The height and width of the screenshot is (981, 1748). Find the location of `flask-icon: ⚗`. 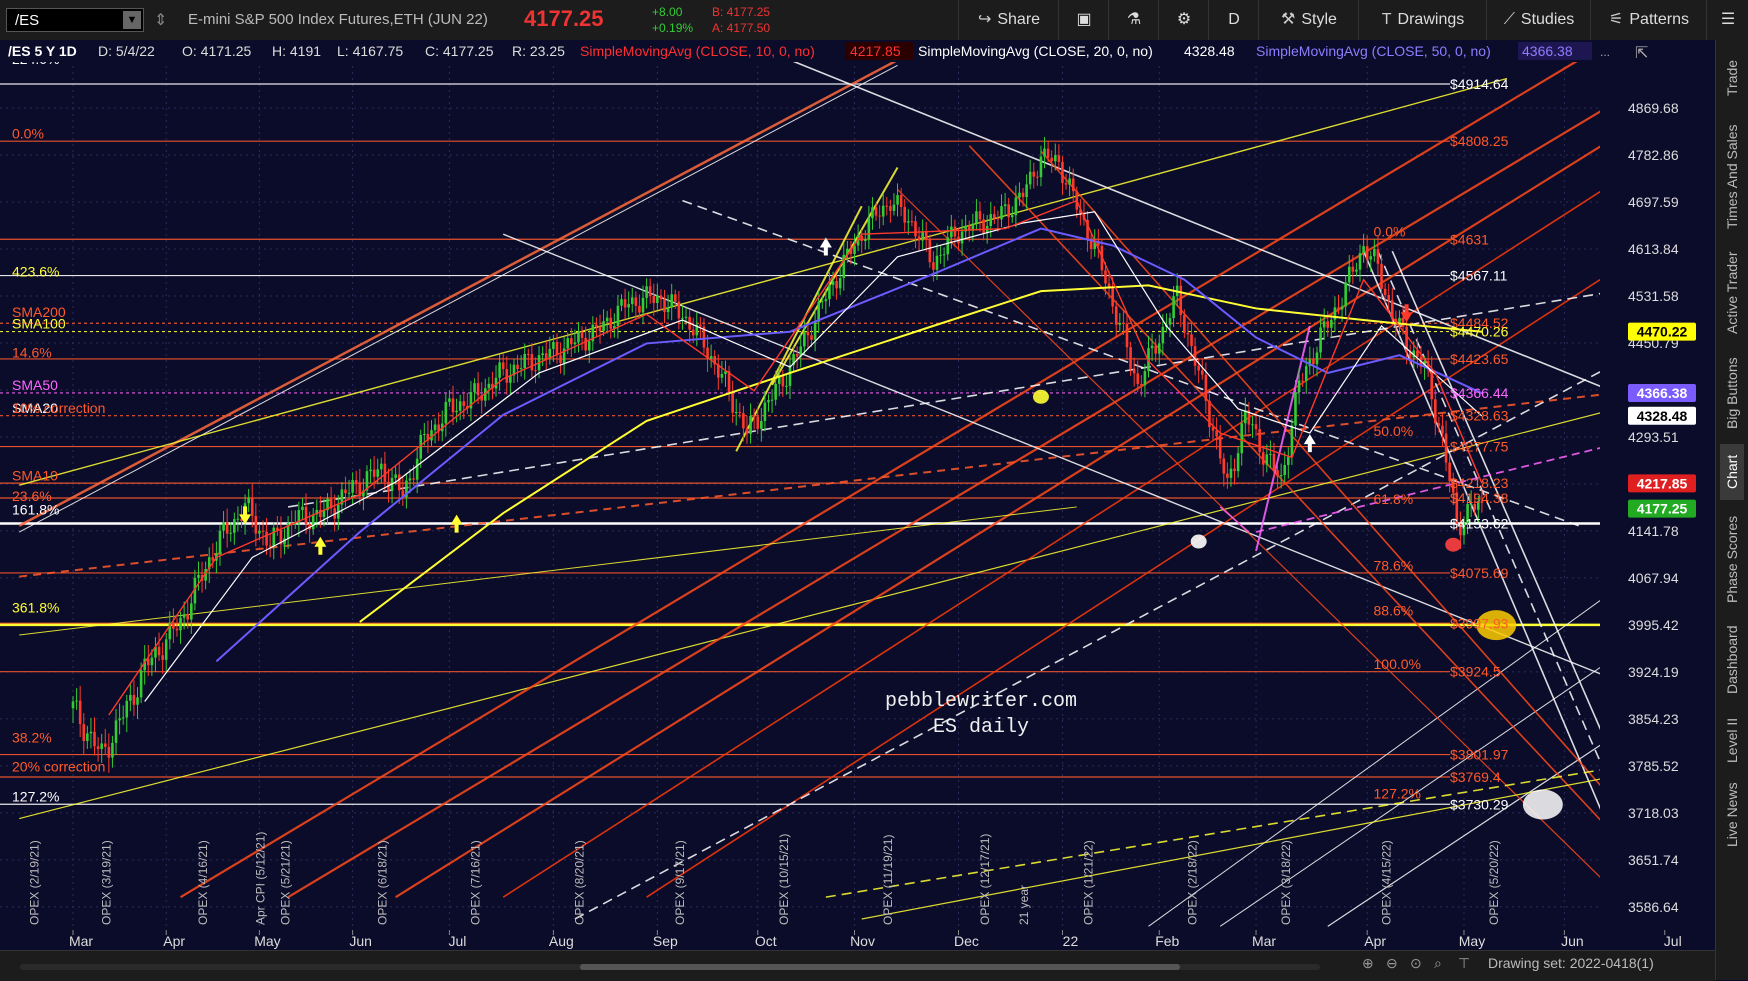

flask-icon: ⚗ is located at coordinates (1134, 19).